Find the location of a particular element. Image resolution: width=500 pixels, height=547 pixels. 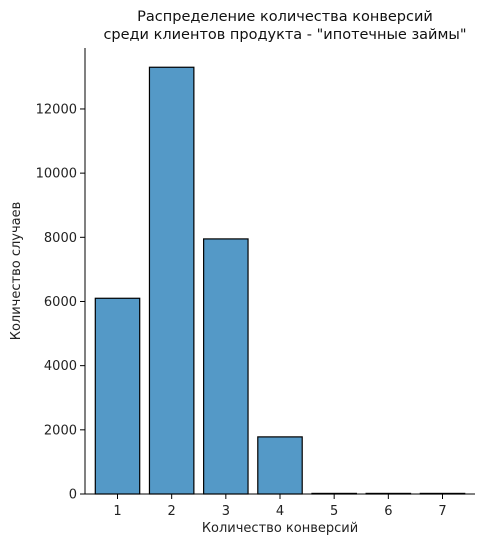

y-tick-label: 0 is located at coordinates (73, 495).